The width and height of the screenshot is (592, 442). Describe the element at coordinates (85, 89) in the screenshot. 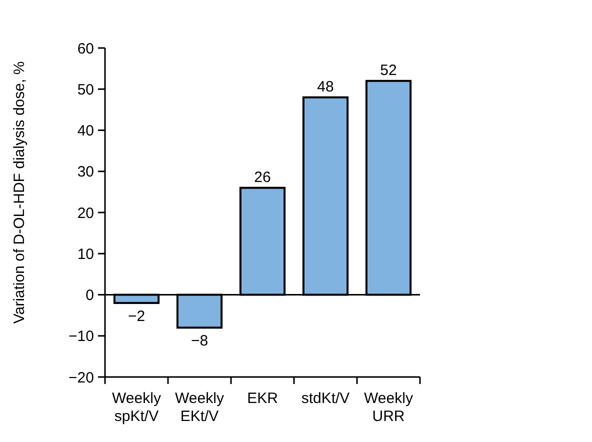

I see `y-tick-label: 50` at that location.